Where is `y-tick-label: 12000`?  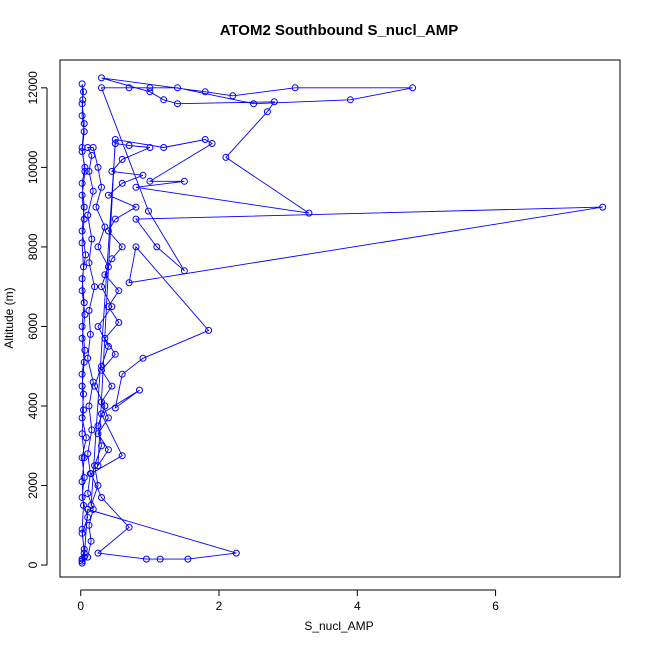
y-tick-label: 12000 is located at coordinates (33, 88).